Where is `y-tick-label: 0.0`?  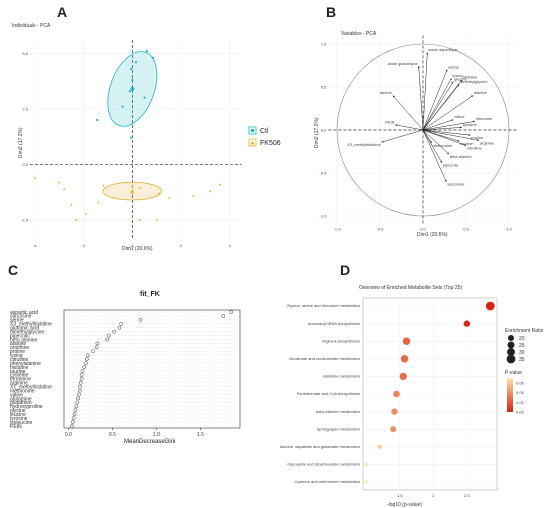 y-tick-label: 0.0 is located at coordinates (25, 164).